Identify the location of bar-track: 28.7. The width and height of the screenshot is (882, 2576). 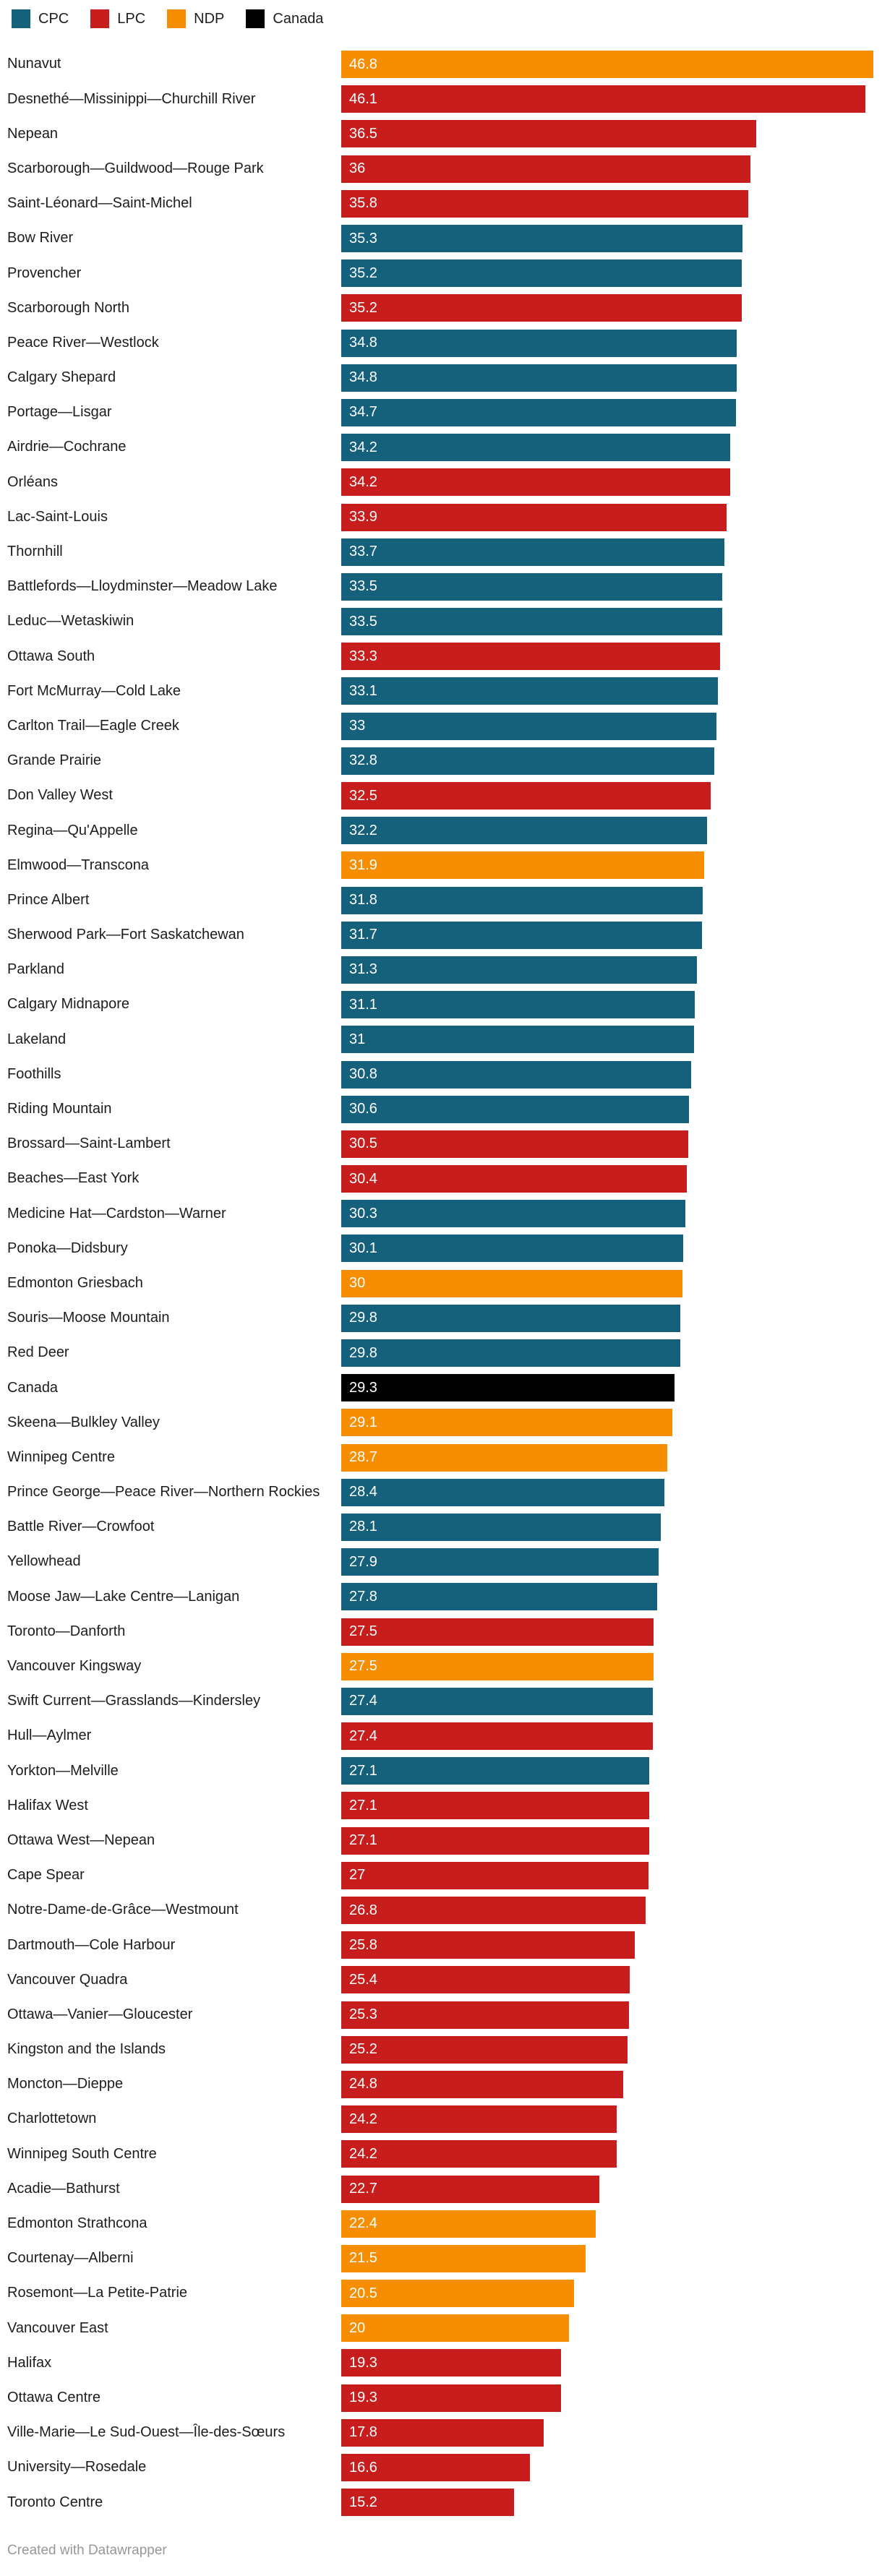
(607, 1458).